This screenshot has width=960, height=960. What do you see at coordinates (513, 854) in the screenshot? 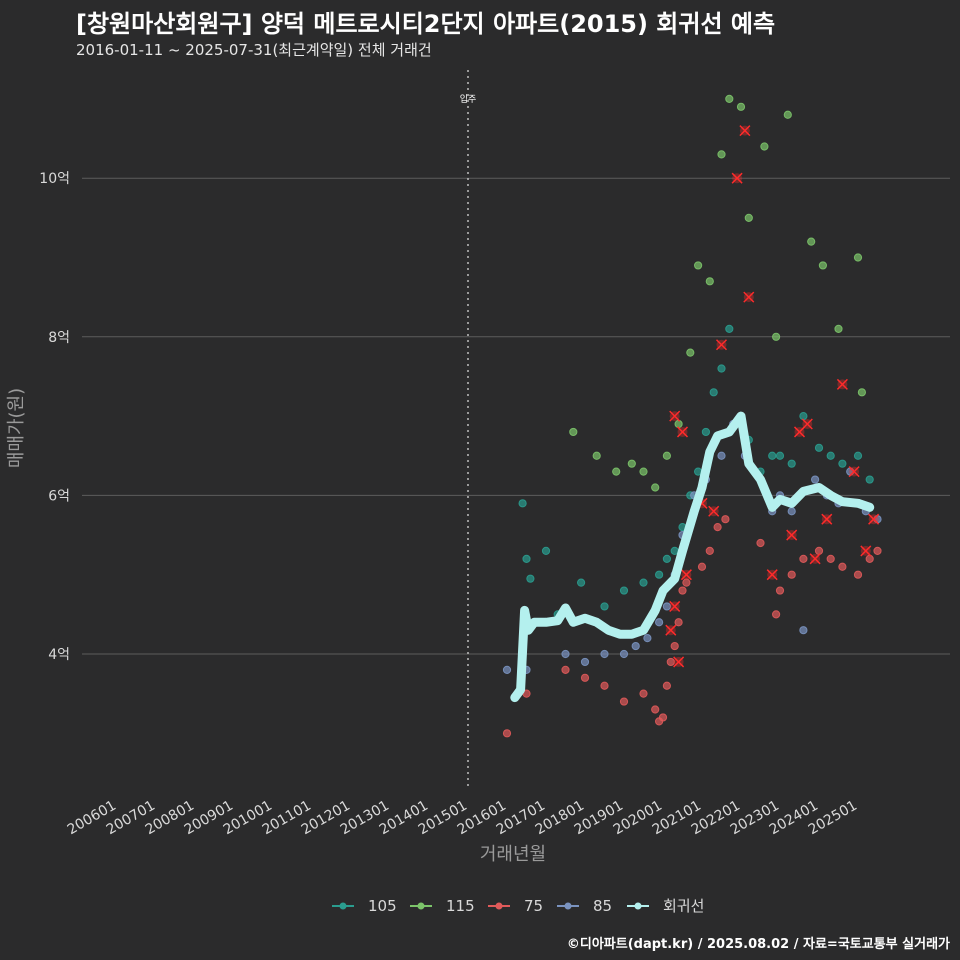
I see `x-axis-title: 거래년월` at bounding box center [513, 854].